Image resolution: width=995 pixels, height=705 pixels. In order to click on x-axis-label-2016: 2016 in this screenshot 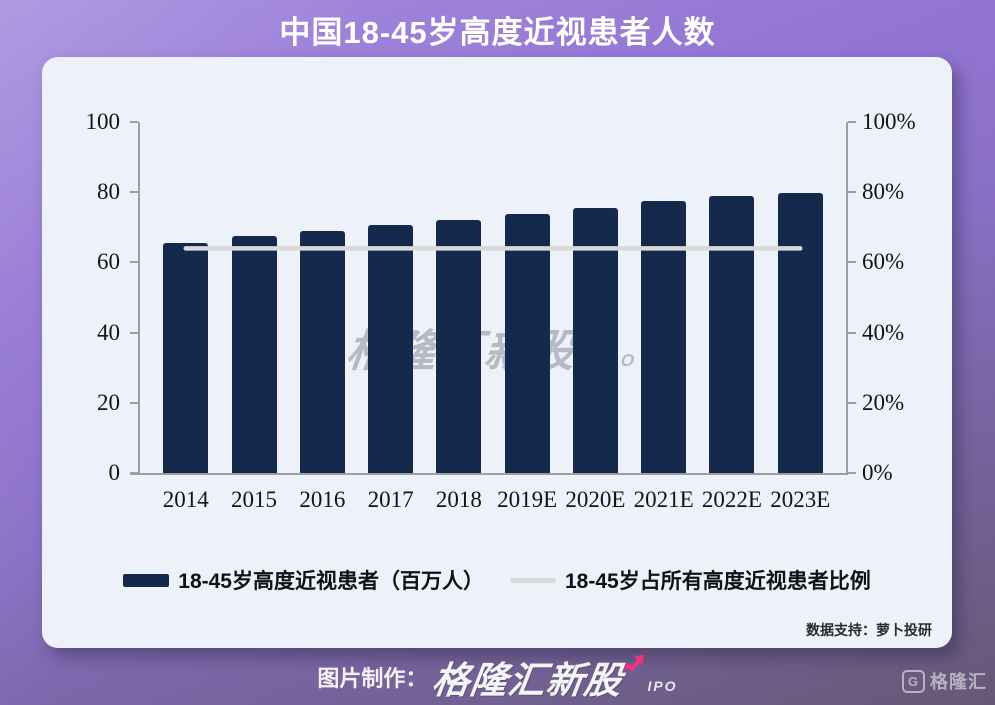, I will do `click(322, 499)`.